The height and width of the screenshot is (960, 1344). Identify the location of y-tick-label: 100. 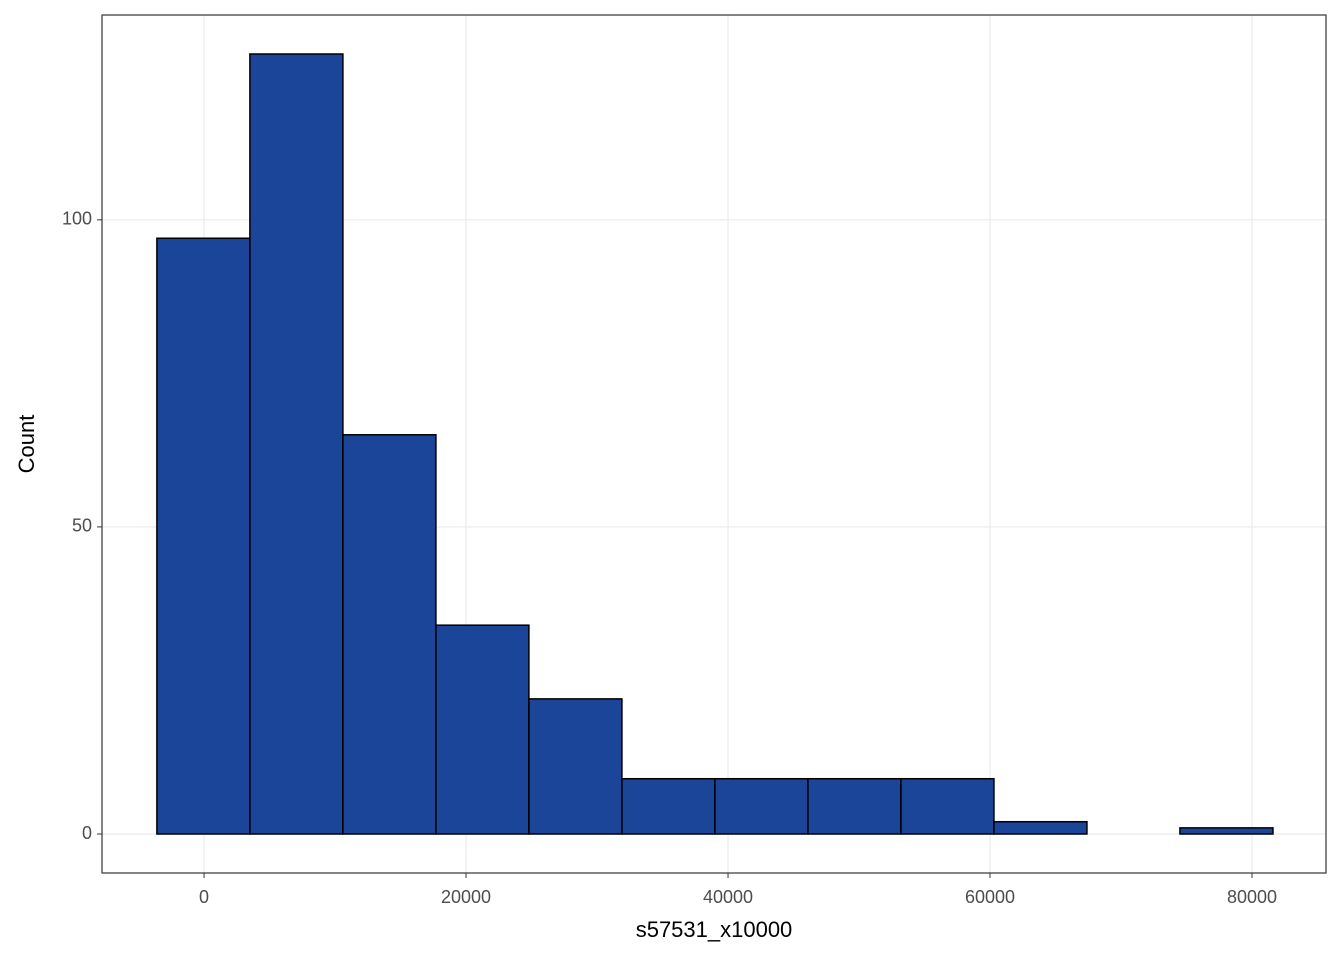
(77, 219).